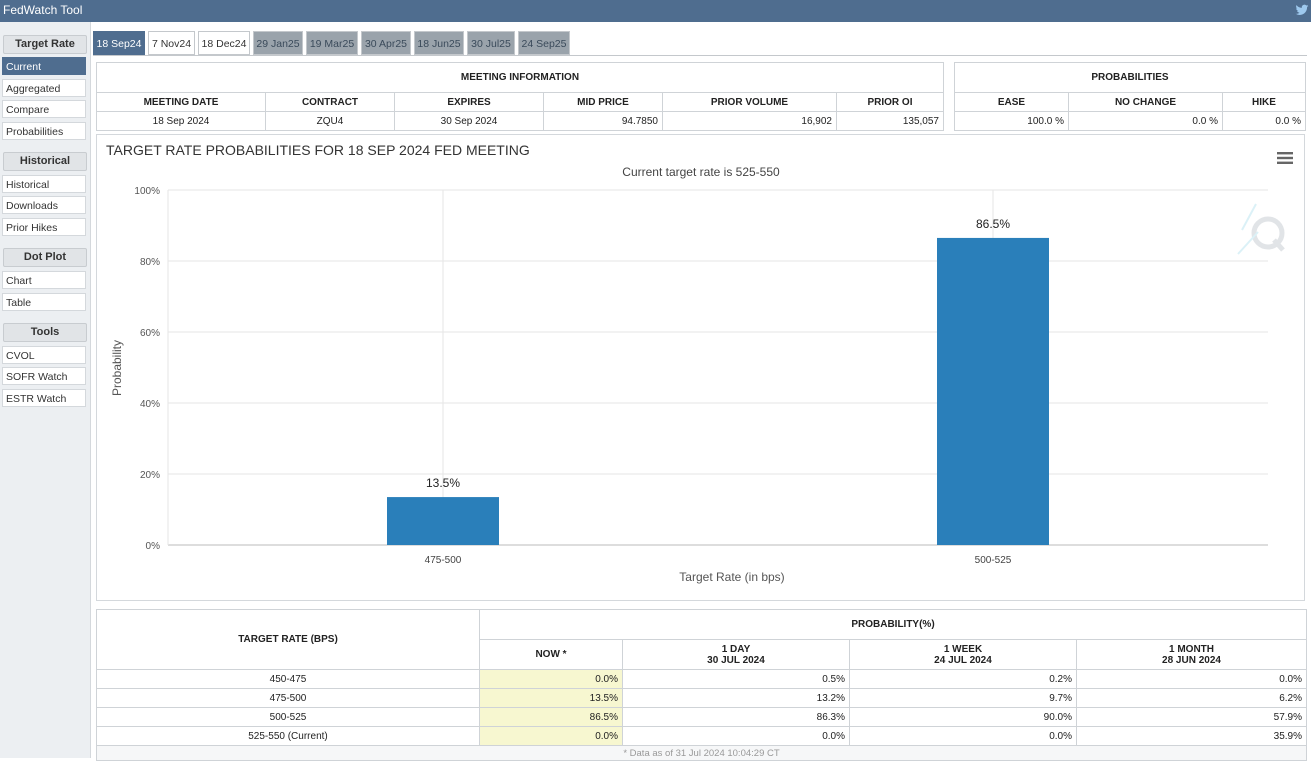  What do you see at coordinates (44, 280) in the screenshot?
I see `sidebar-item-chart: Chart` at bounding box center [44, 280].